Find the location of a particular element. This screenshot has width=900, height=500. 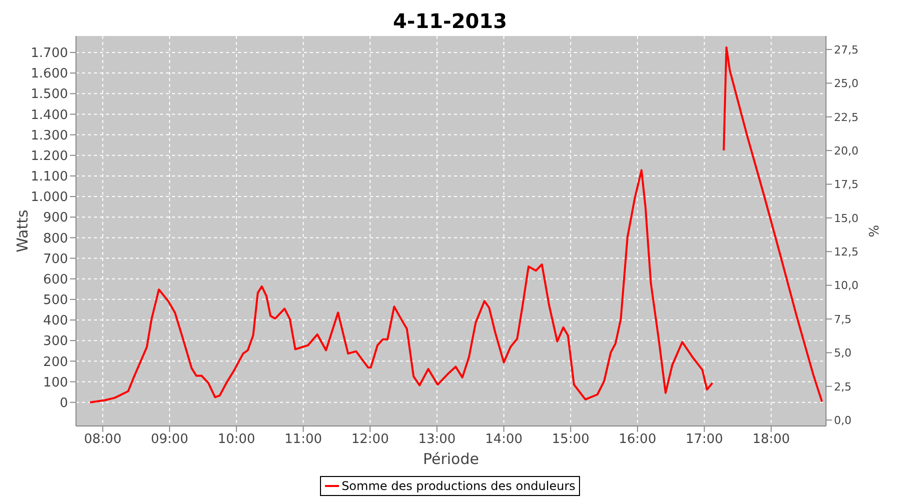

y-tick-label: 1.600 is located at coordinates (49, 74).